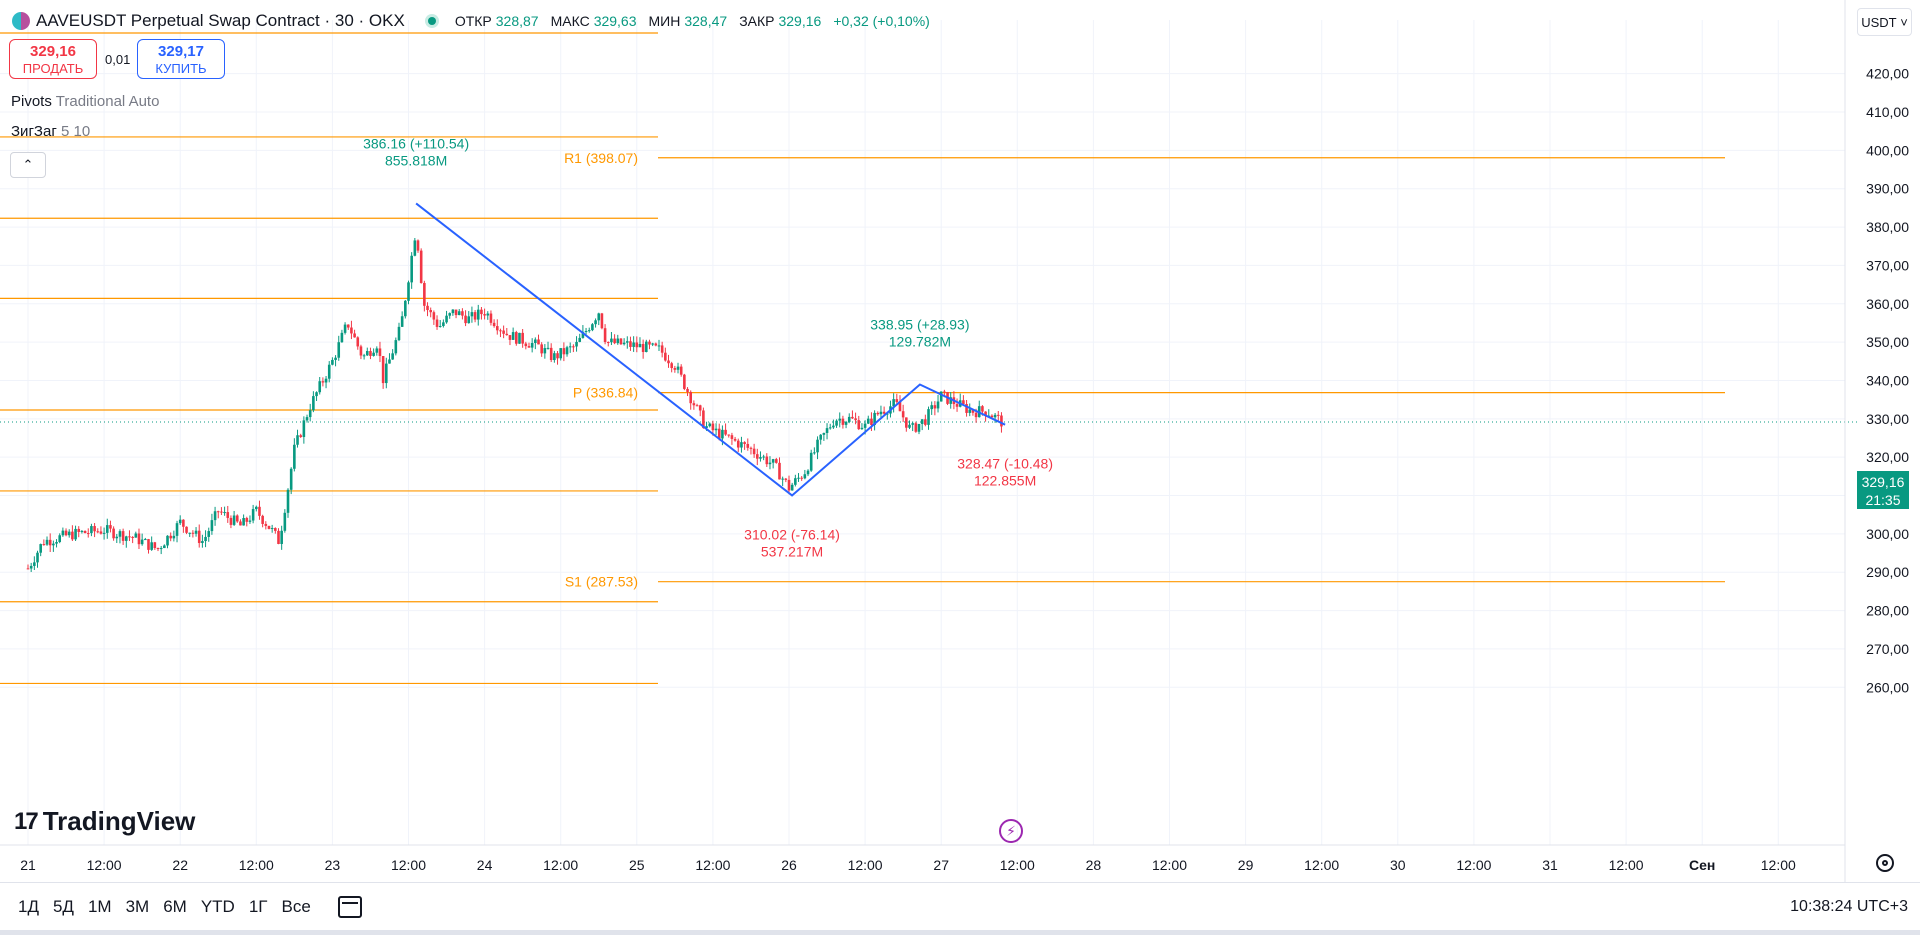 This screenshot has height=935, width=1920. What do you see at coordinates (99, 906) in the screenshot?
I see `range-1m: 1М` at bounding box center [99, 906].